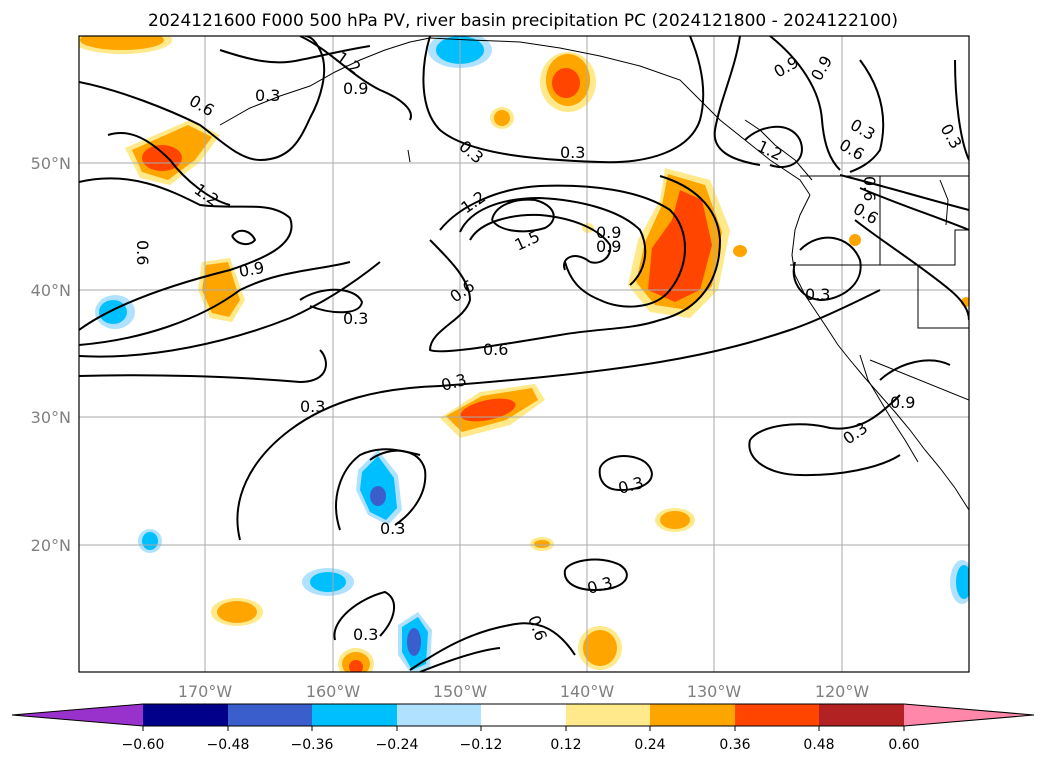  I want to click on colorbar-tick-label: −0.36, so click(312, 745).